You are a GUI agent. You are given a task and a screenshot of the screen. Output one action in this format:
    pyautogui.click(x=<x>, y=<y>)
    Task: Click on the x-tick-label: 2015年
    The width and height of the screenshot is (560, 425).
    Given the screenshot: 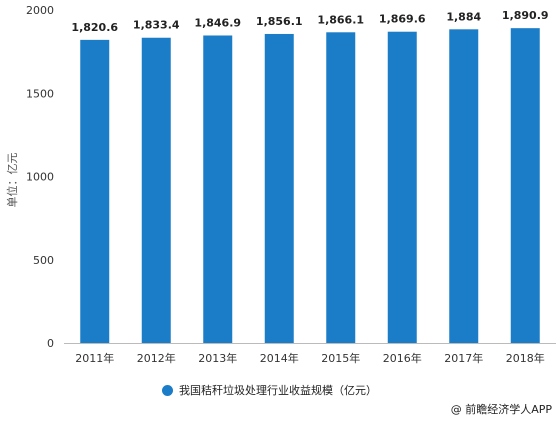 What is the action you would take?
    pyautogui.click(x=340, y=358)
    